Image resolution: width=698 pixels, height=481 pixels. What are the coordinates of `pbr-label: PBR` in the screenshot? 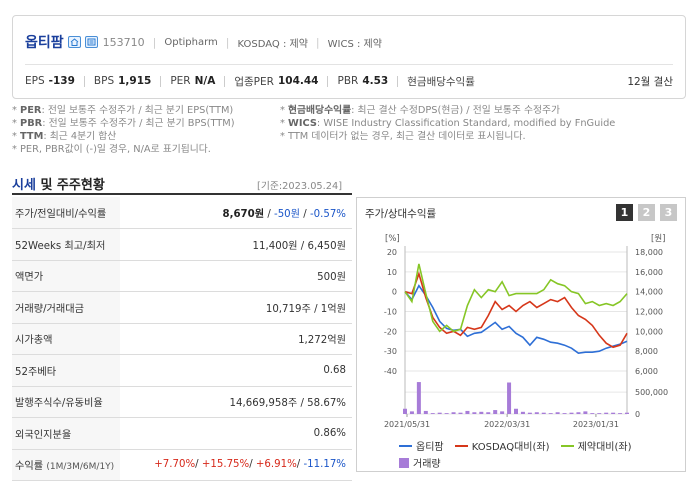 It's located at (348, 81).